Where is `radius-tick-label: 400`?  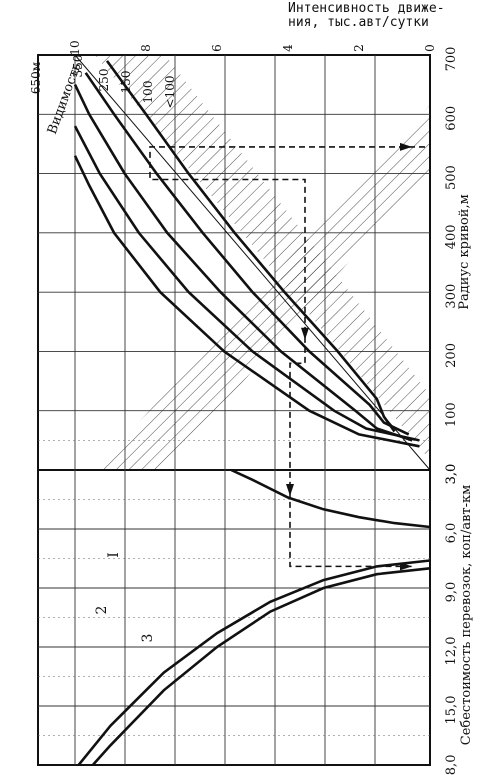 radius-tick-label: 400 is located at coordinates (451, 236).